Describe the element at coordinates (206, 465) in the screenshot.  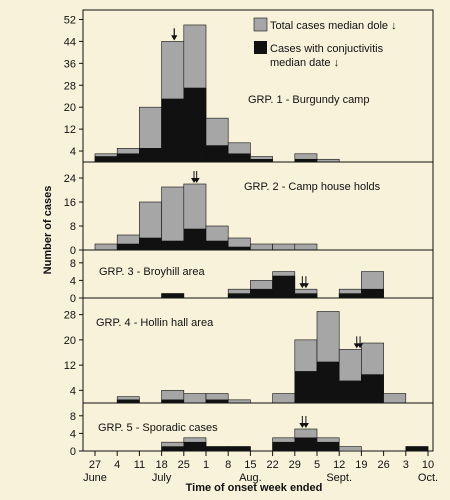
I see `x-tick-label: 1` at that location.